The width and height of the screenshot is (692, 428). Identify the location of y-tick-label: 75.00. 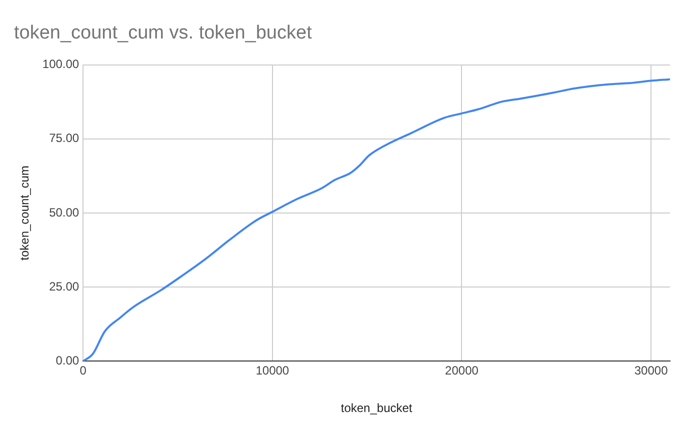
(64, 138).